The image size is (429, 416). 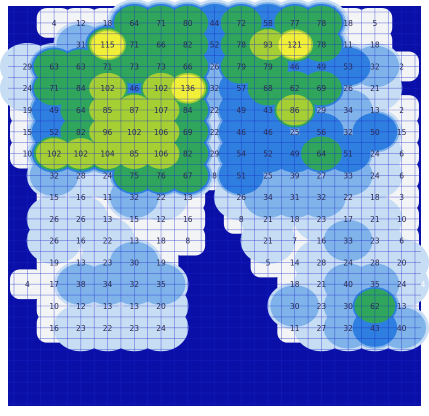 I want to click on cell-value-label: 82, so click(x=188, y=45).